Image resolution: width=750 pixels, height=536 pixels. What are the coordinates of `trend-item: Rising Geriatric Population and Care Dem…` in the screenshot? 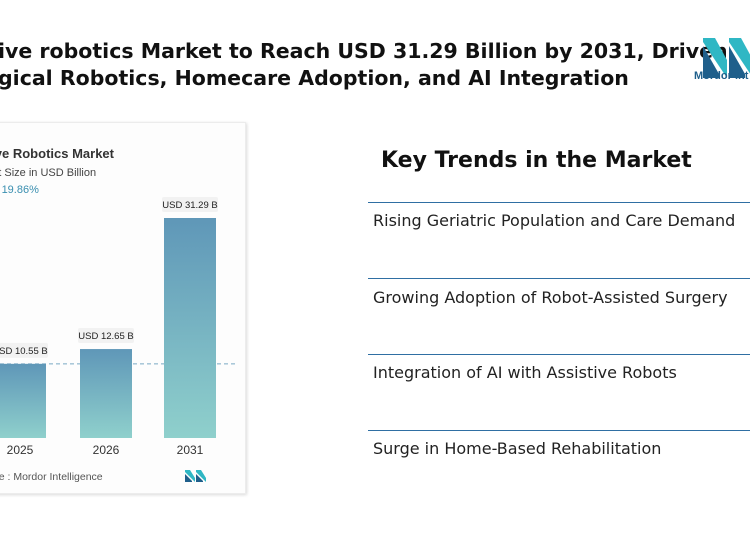 It's located at (554, 220).